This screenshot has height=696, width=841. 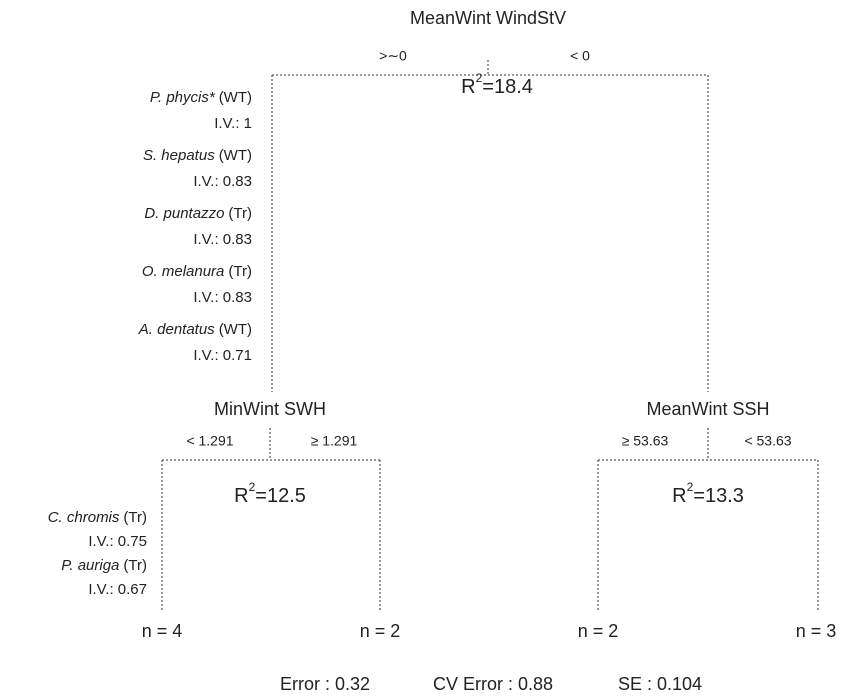 I want to click on footer-stat: CV Error : 0.88, so click(x=493, y=684).